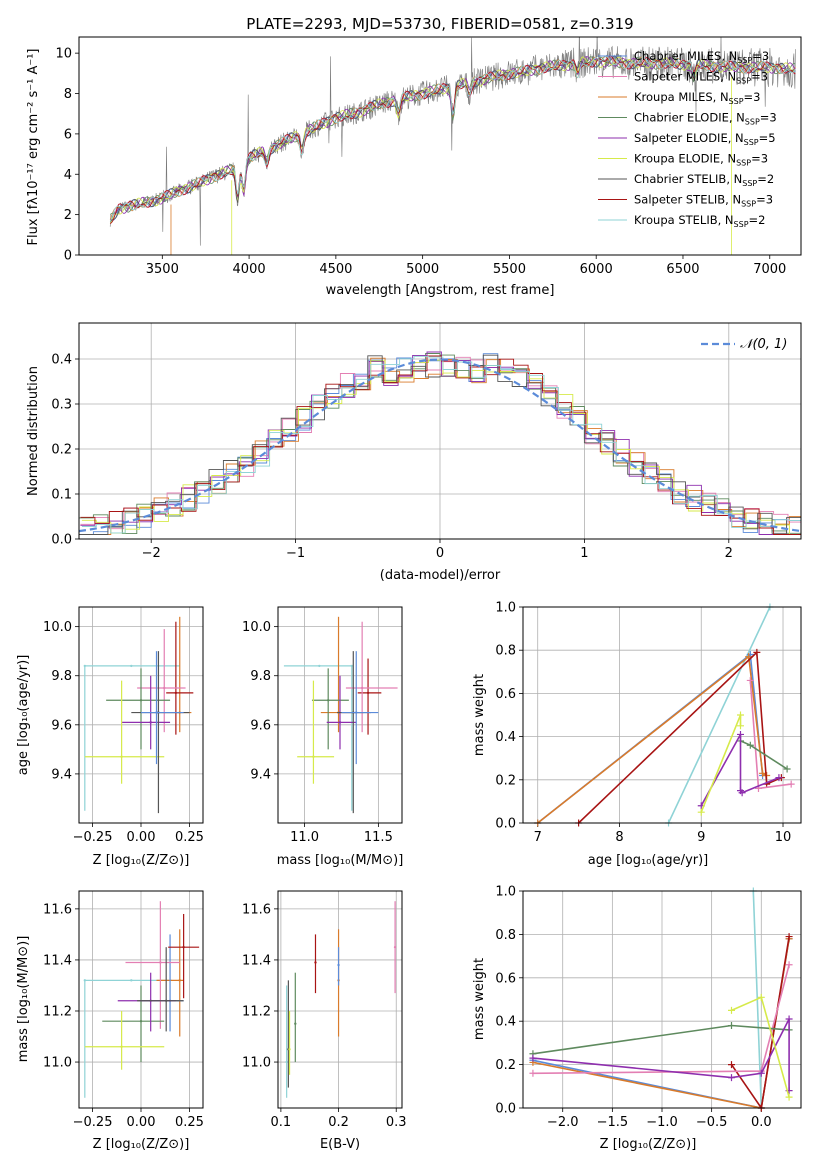 This screenshot has width=819, height=1174. What do you see at coordinates (378, 837) in the screenshot?
I see `x-tick-label: 11.5` at bounding box center [378, 837].